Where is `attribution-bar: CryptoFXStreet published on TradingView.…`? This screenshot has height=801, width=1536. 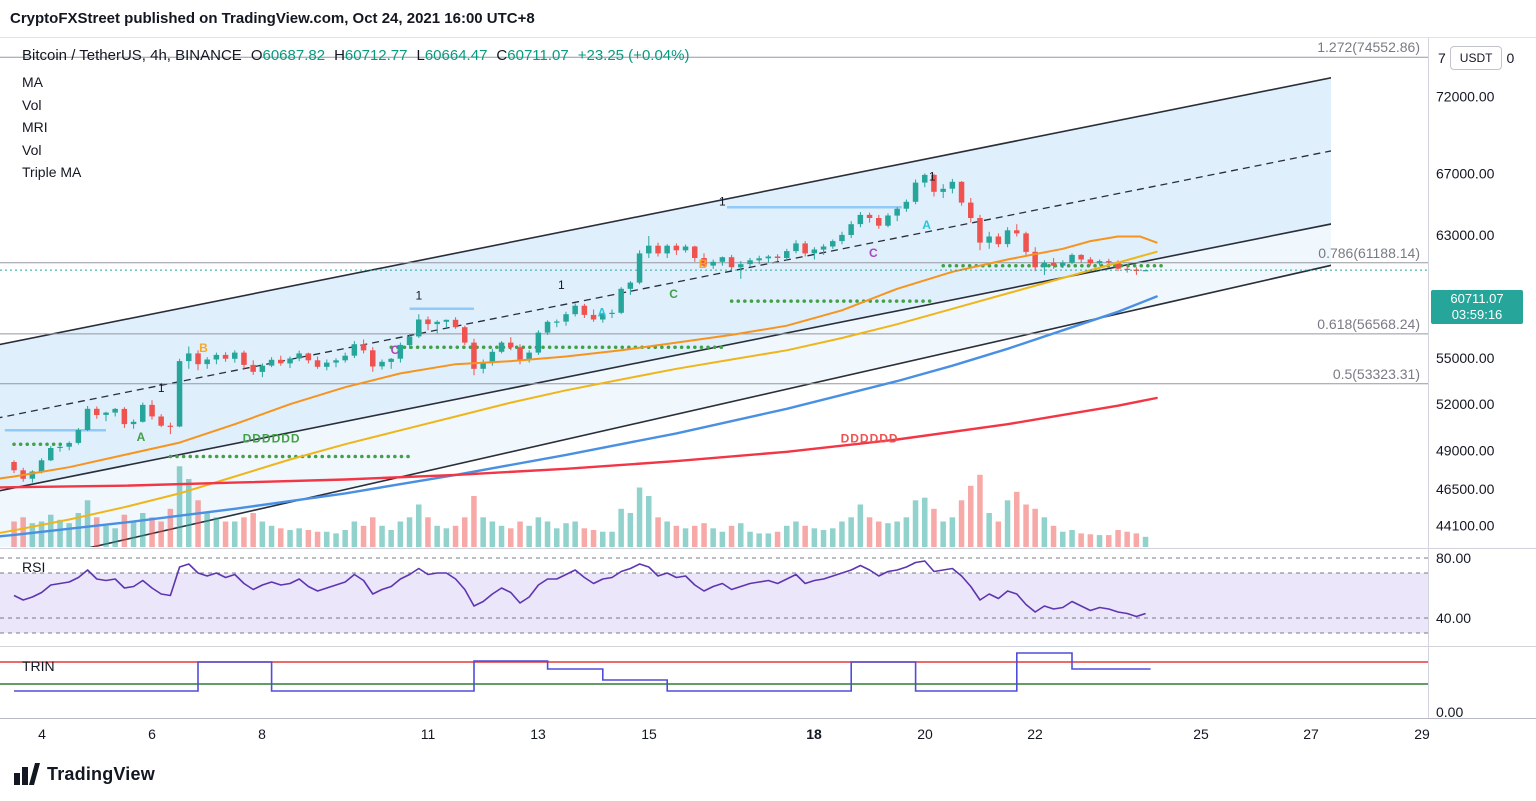 attribution-bar: CryptoFXStreet published on TradingView.… is located at coordinates (768, 18).